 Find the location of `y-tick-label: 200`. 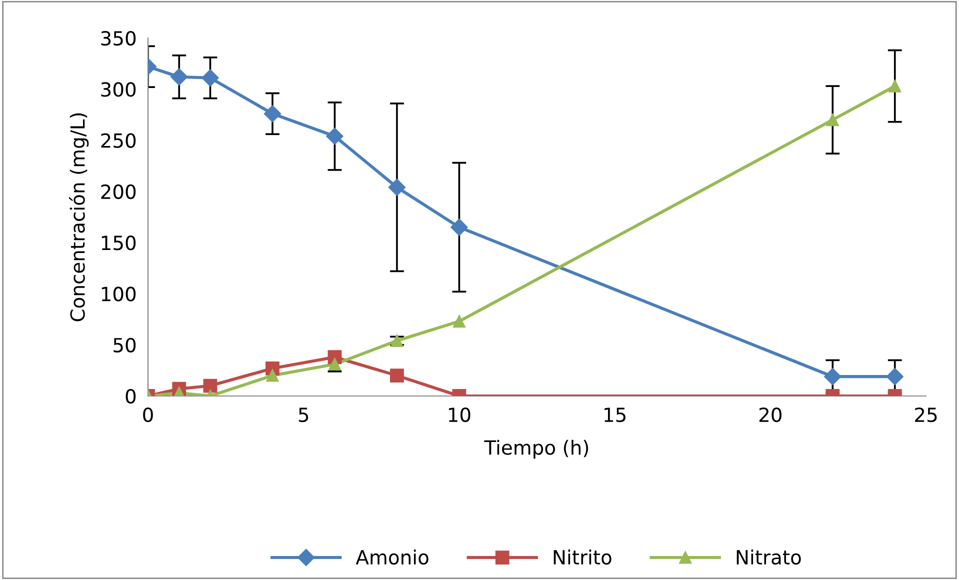

y-tick-label: 200 is located at coordinates (118, 192).